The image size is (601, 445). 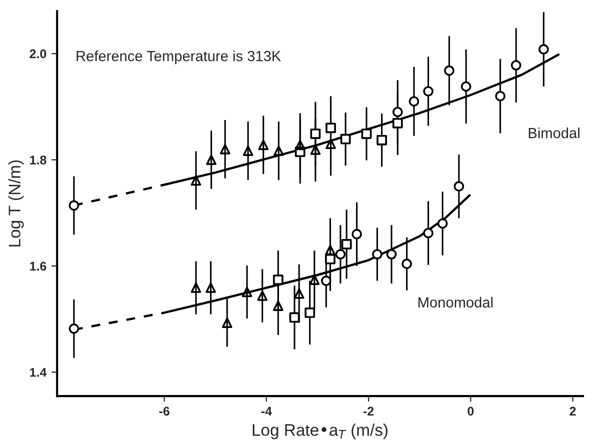 I want to click on y-tick-label: 1.8, so click(x=38, y=160).